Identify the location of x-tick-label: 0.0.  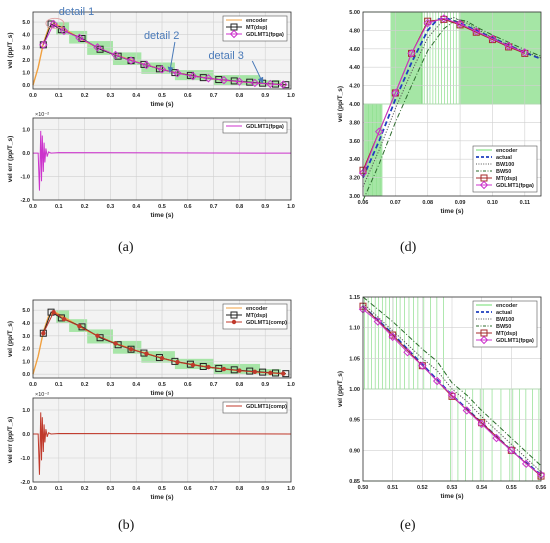
(33, 96).